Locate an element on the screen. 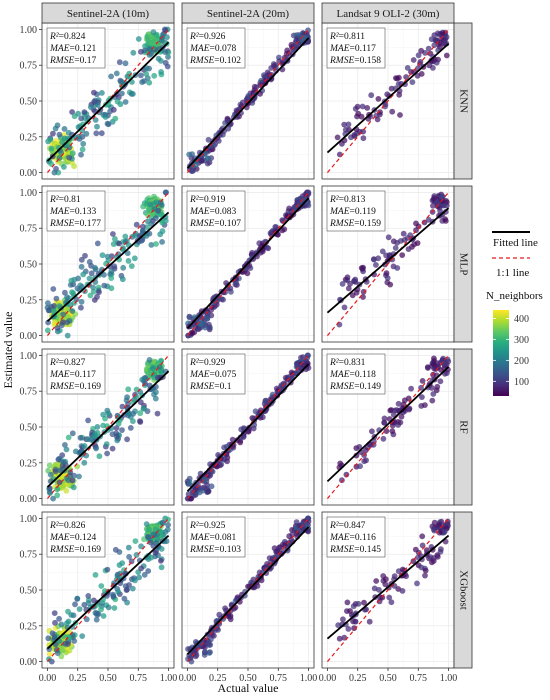 The width and height of the screenshot is (550, 700). scatter-panel: R²=0.919 MAE=0.083 RMSE=0.107 is located at coordinates (248, 264).